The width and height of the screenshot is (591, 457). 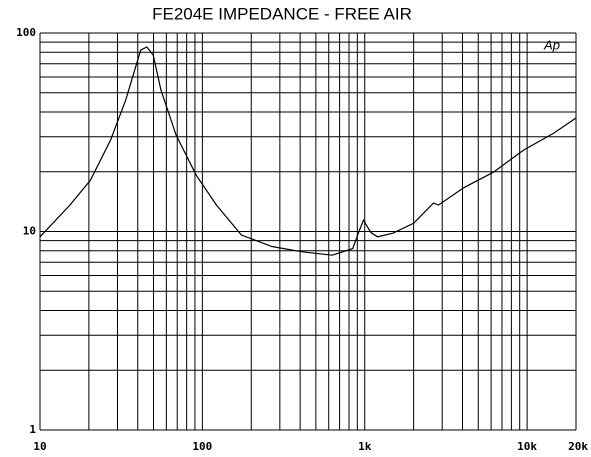 I want to click on x-tick-label: 20k, so click(x=578, y=446).